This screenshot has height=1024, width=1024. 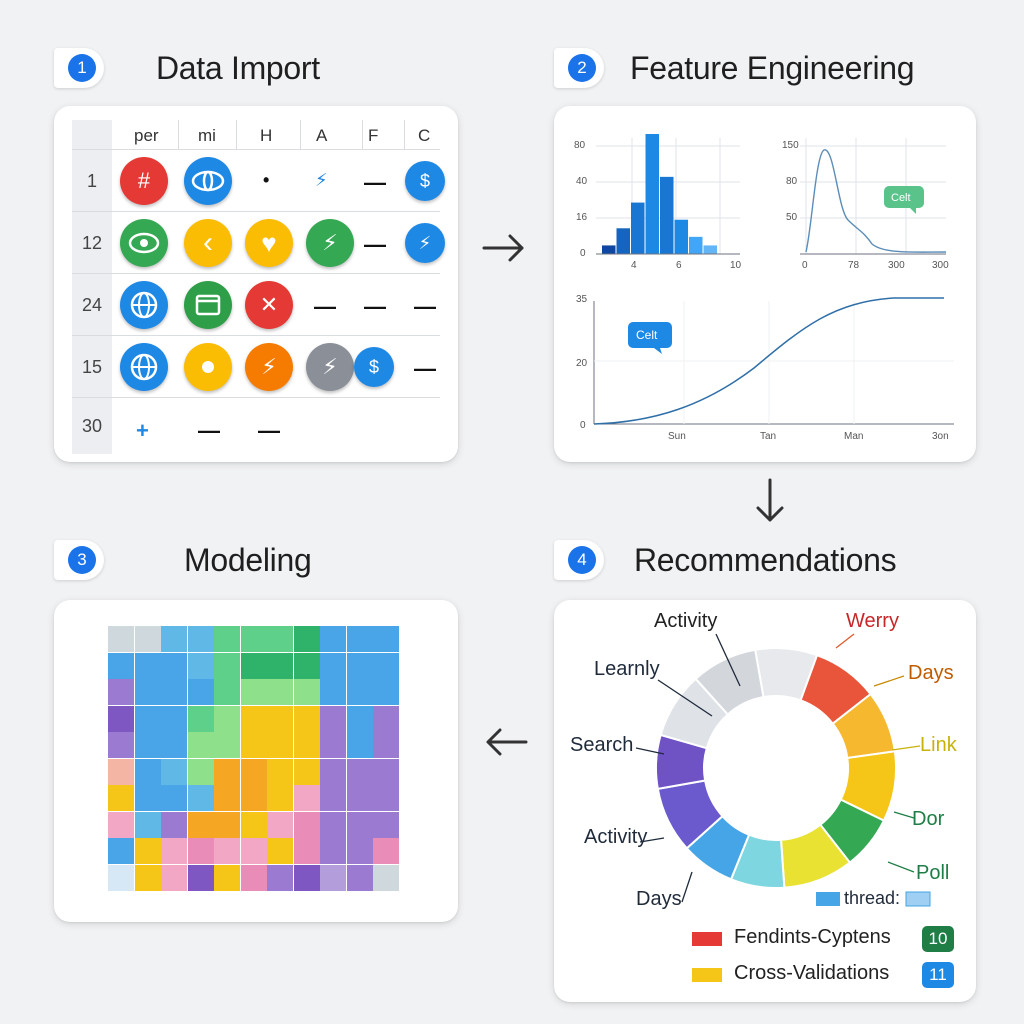 I want to click on legend-item: Fendints-Cyptens 10, so click(x=823, y=939).